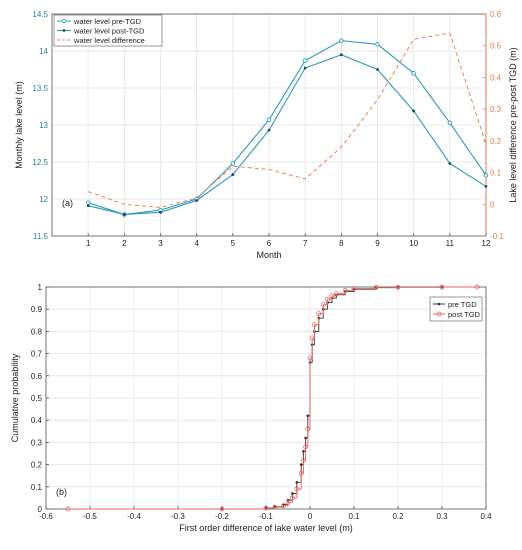 This screenshot has height=550, width=522. What do you see at coordinates (310, 516) in the screenshot?
I see `x-tick-label: 0` at bounding box center [310, 516].